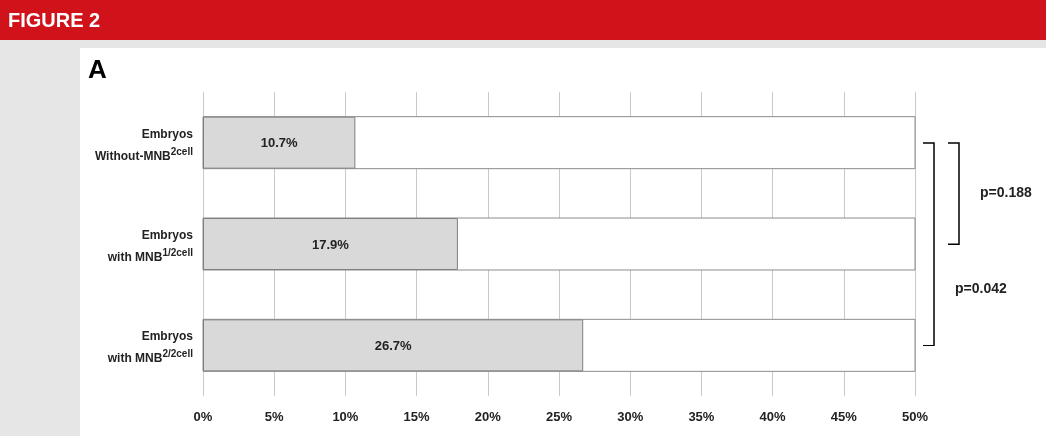 The image size is (1046, 436). Describe the element at coordinates (981, 287) in the screenshot. I see `text: p=0.042` at that location.